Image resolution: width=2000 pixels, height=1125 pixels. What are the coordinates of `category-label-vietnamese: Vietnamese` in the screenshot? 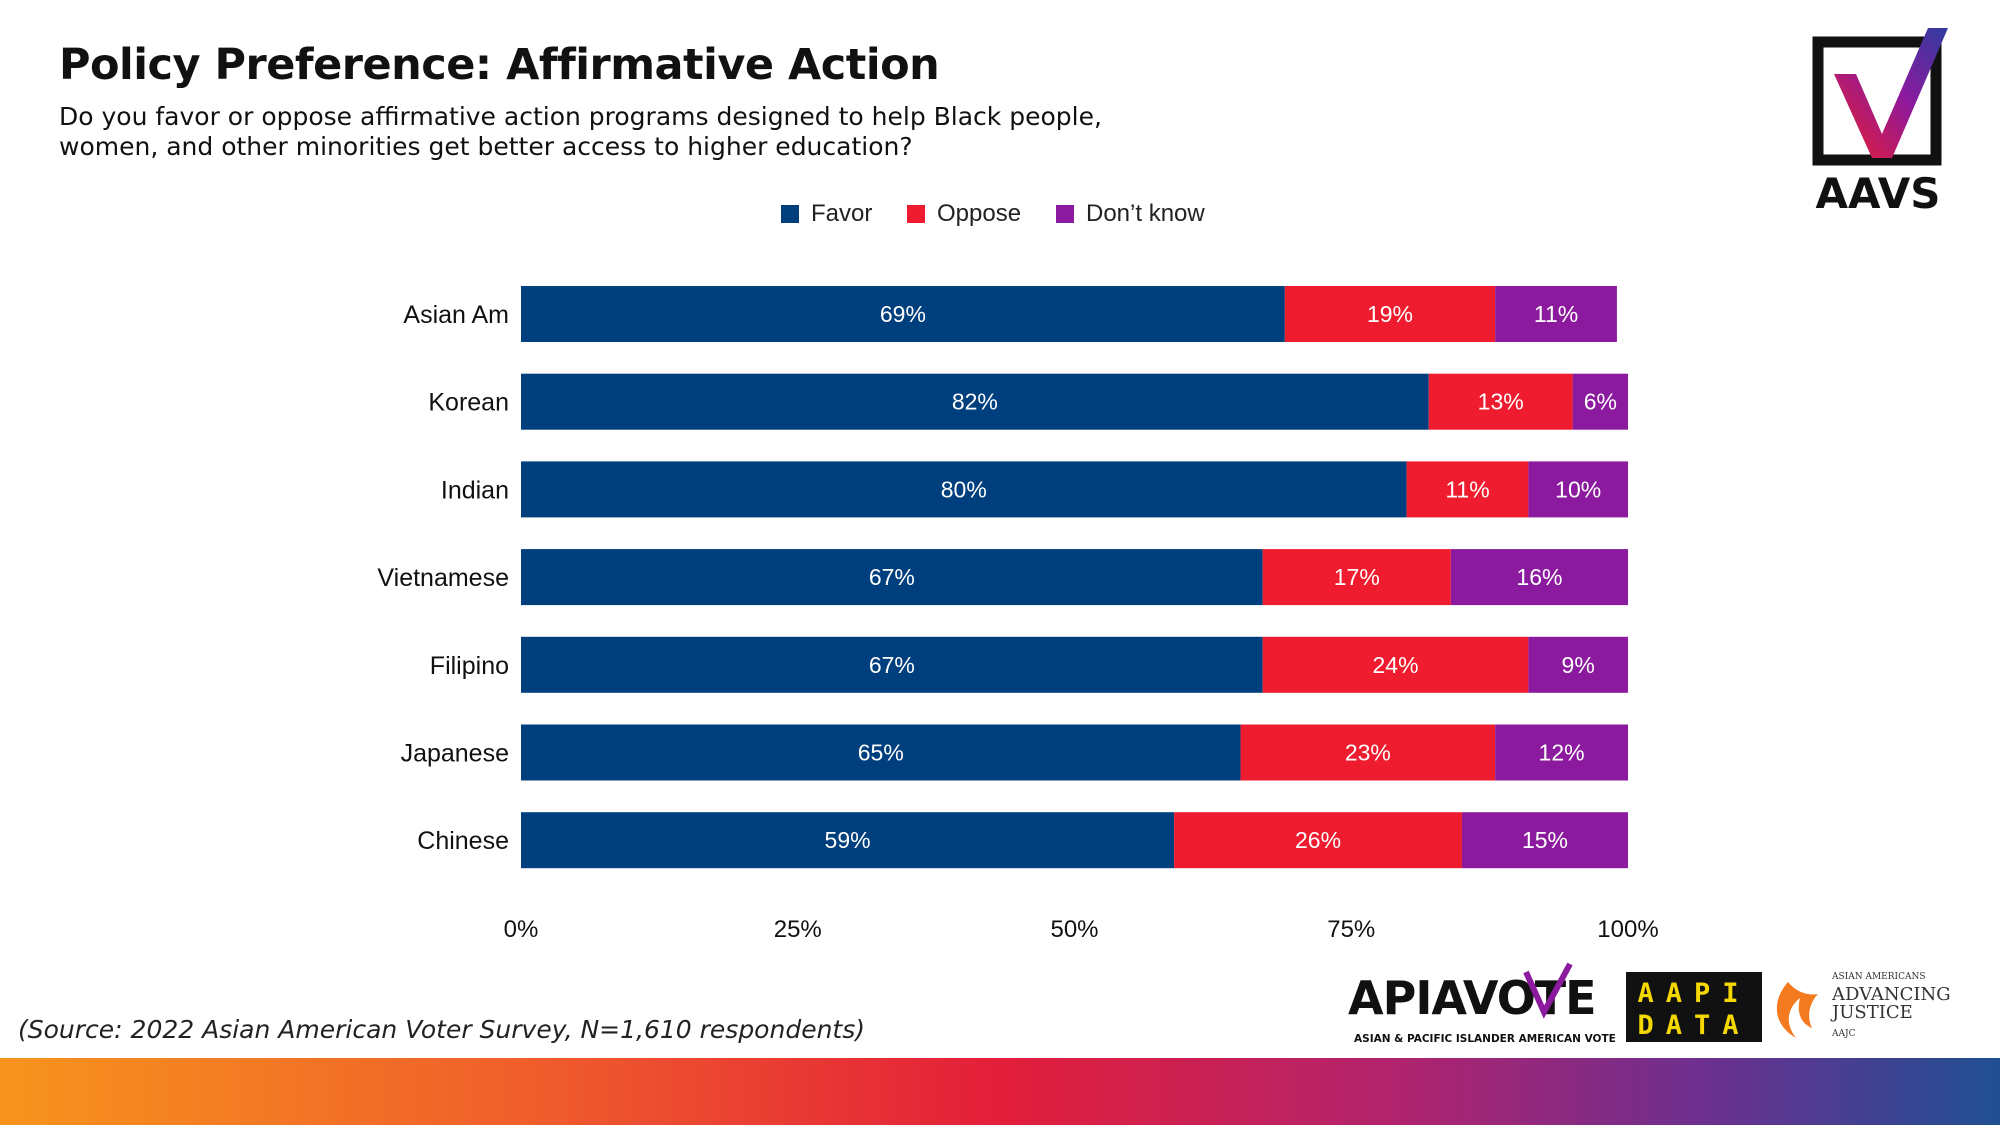 It's located at (443, 578).